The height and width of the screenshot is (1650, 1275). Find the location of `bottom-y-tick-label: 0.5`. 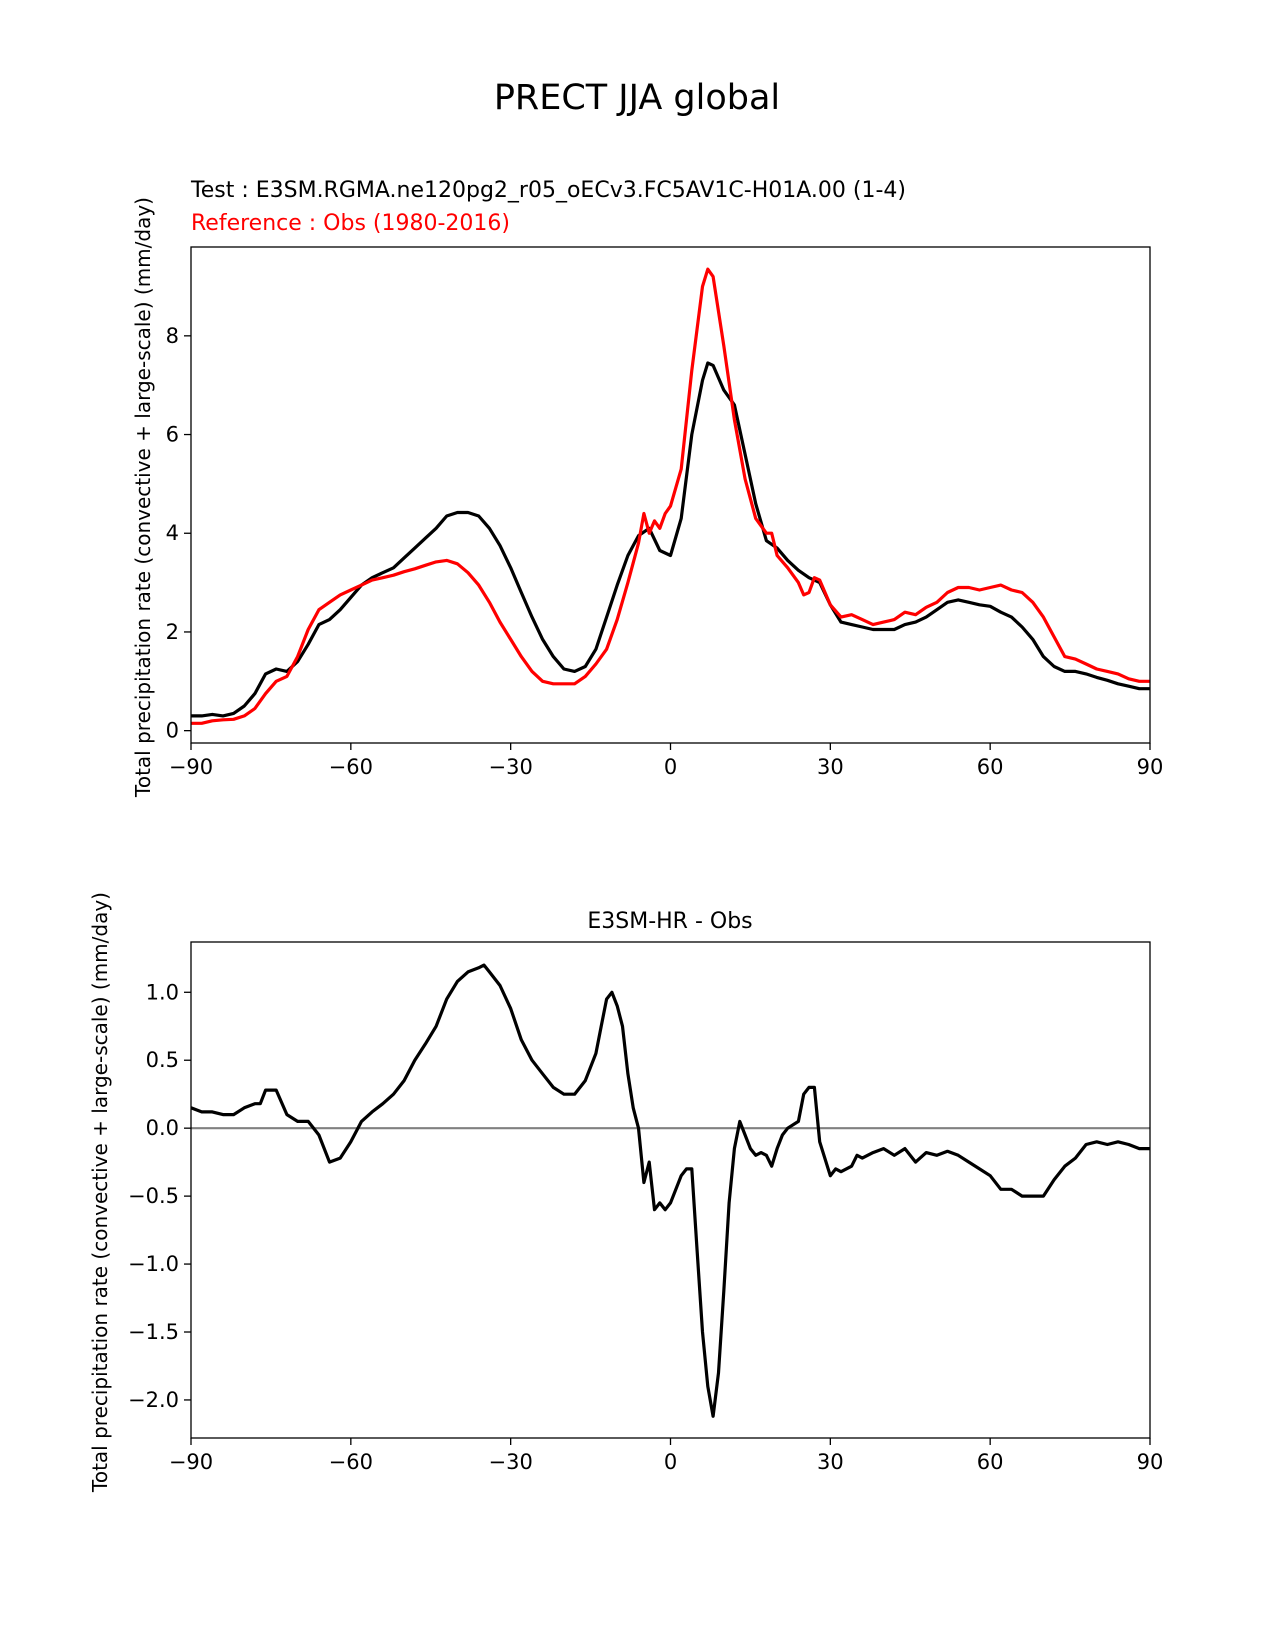

bottom-y-tick-label: 0.5 is located at coordinates (162, 1060).